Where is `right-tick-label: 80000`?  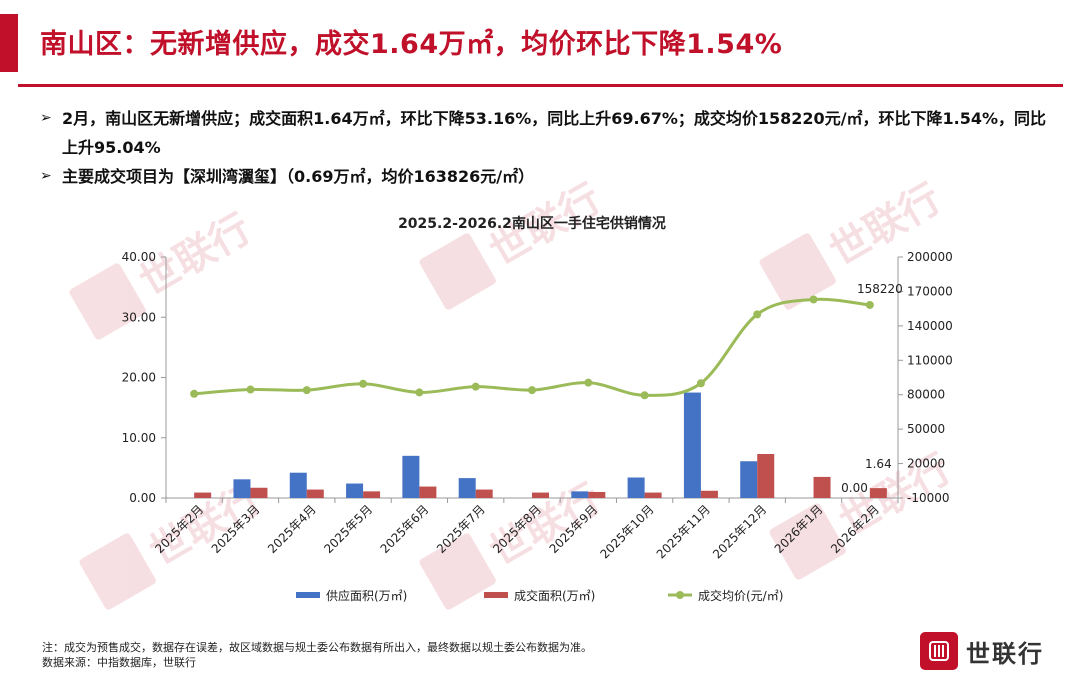
right-tick-label: 80000 is located at coordinates (926, 395).